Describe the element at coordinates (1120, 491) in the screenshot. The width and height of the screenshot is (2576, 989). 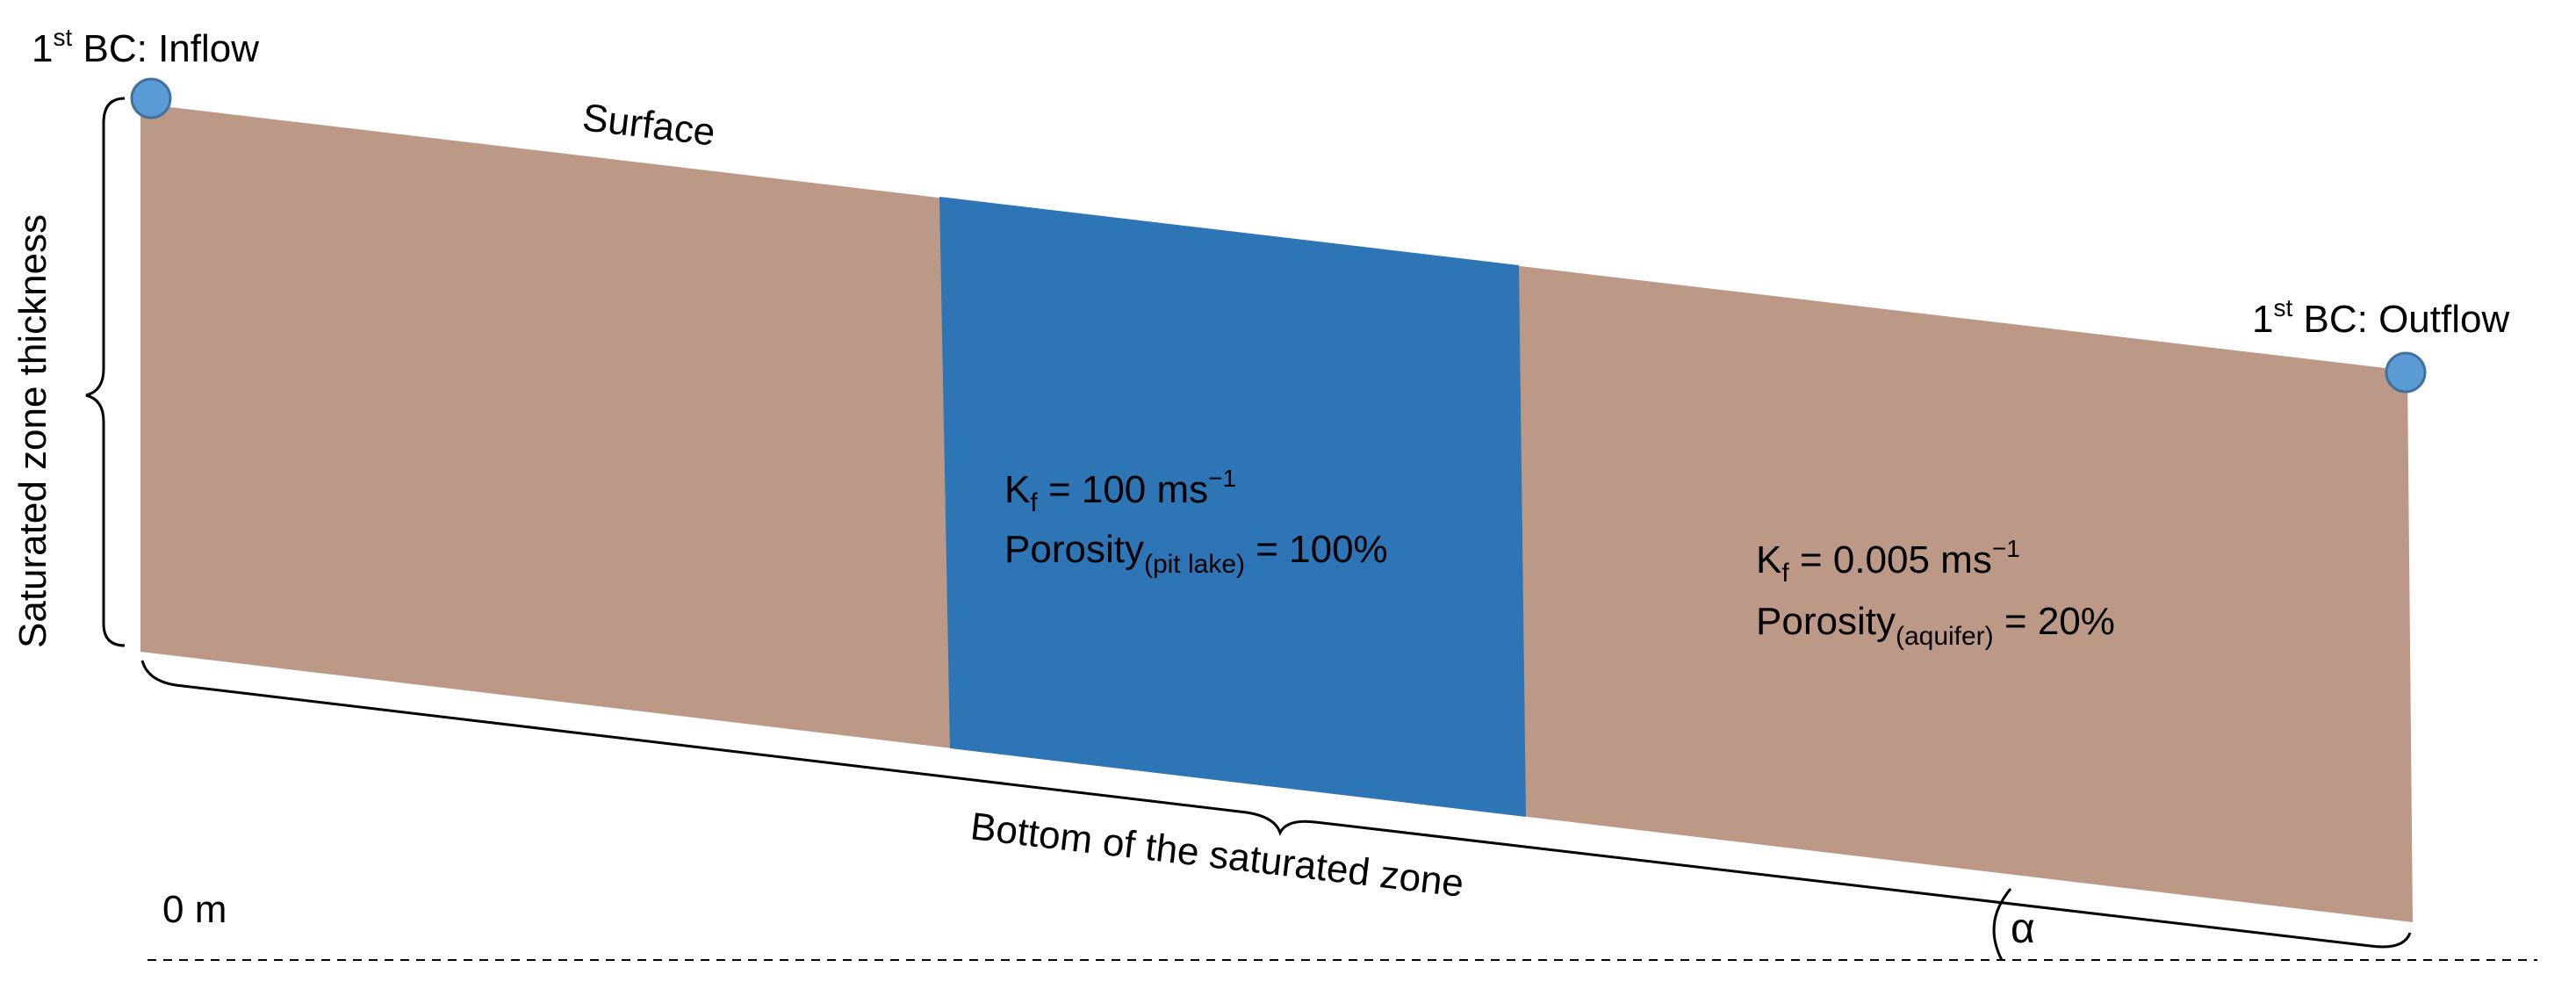
I see `pit-lake-conductivity: Kf = 100 ms−1` at that location.